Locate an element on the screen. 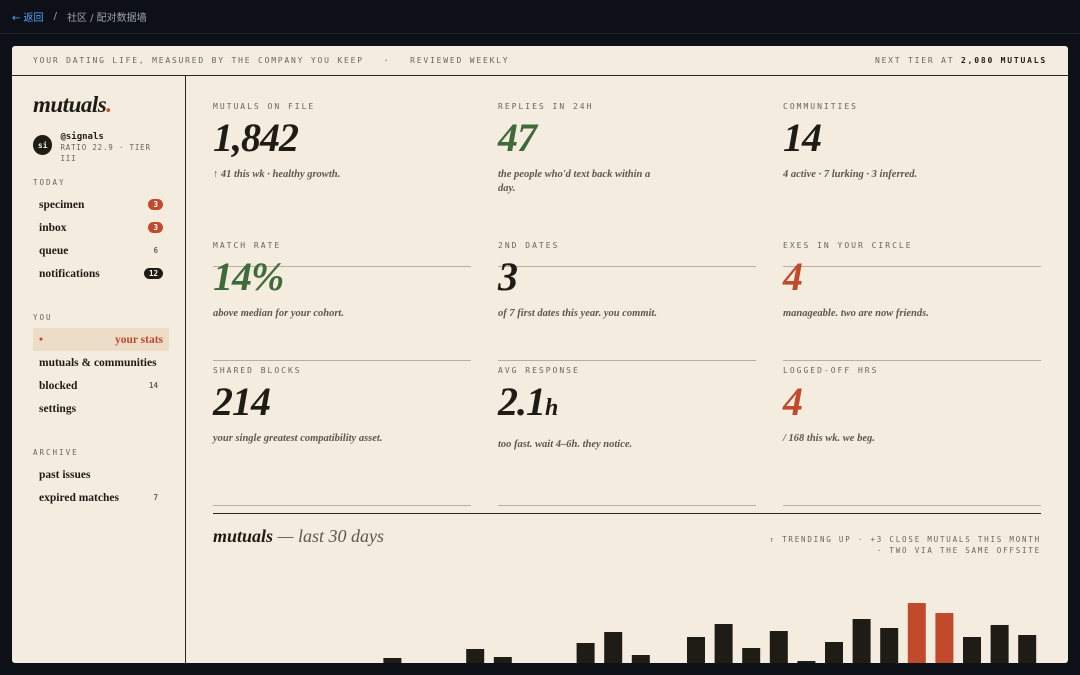 This screenshot has width=1080, height=675. stat-value: 2.1h is located at coordinates (627, 405).